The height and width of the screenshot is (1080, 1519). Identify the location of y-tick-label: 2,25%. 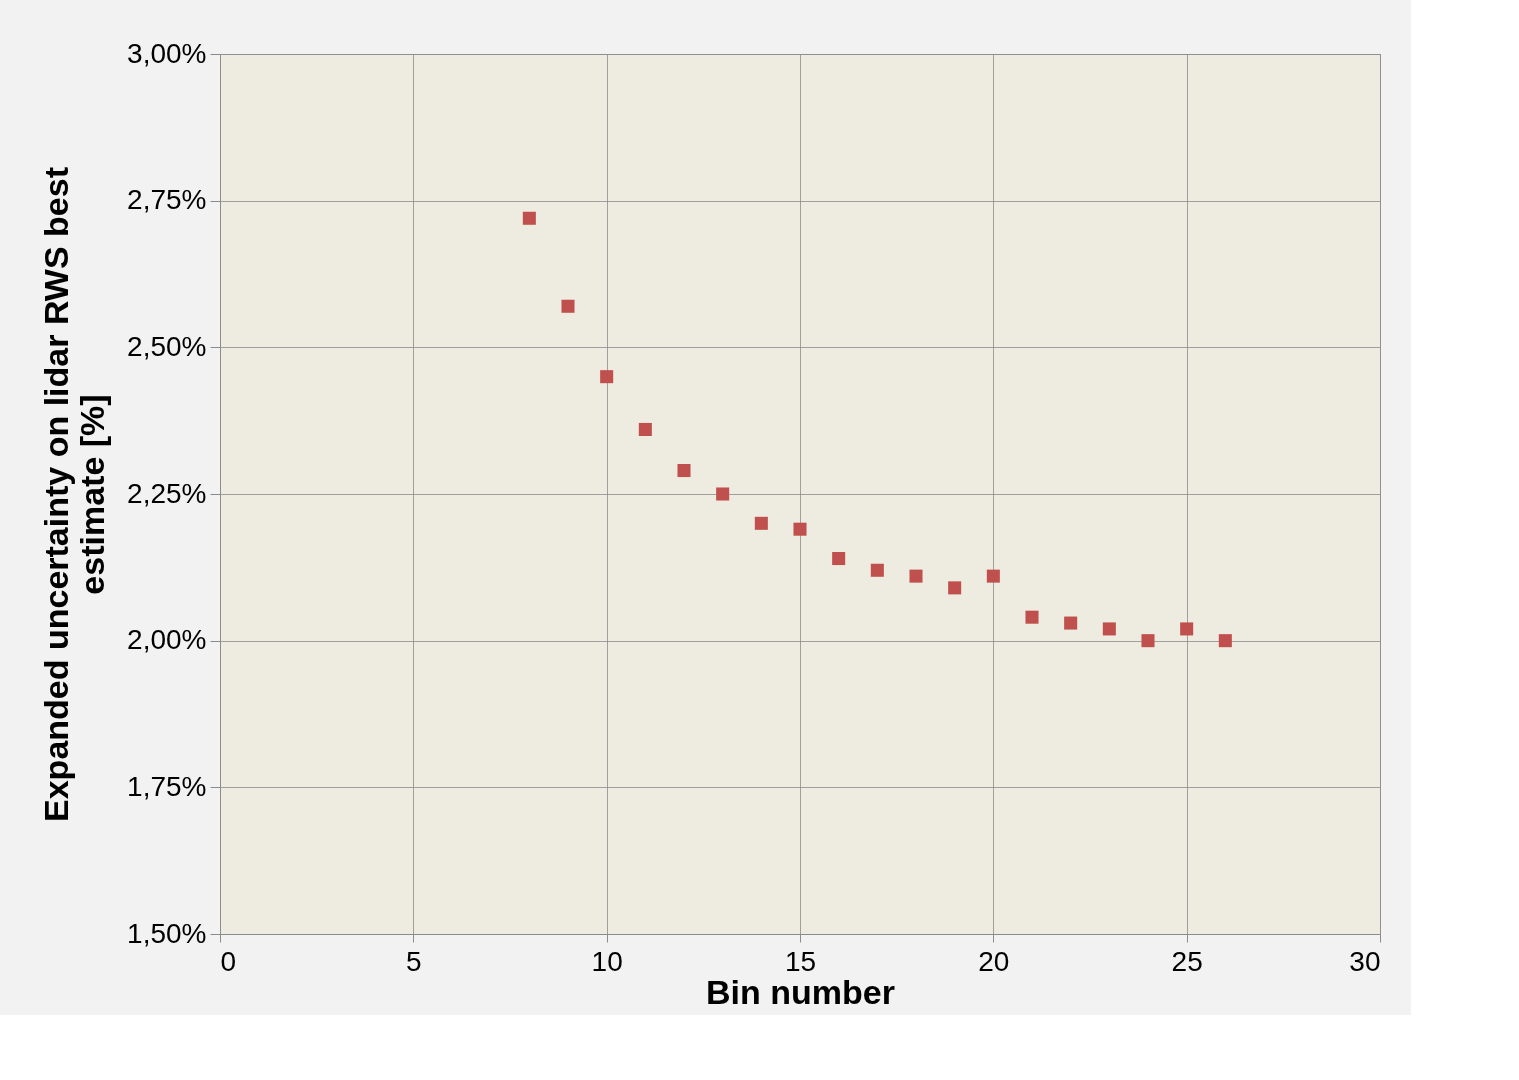
(167, 493).